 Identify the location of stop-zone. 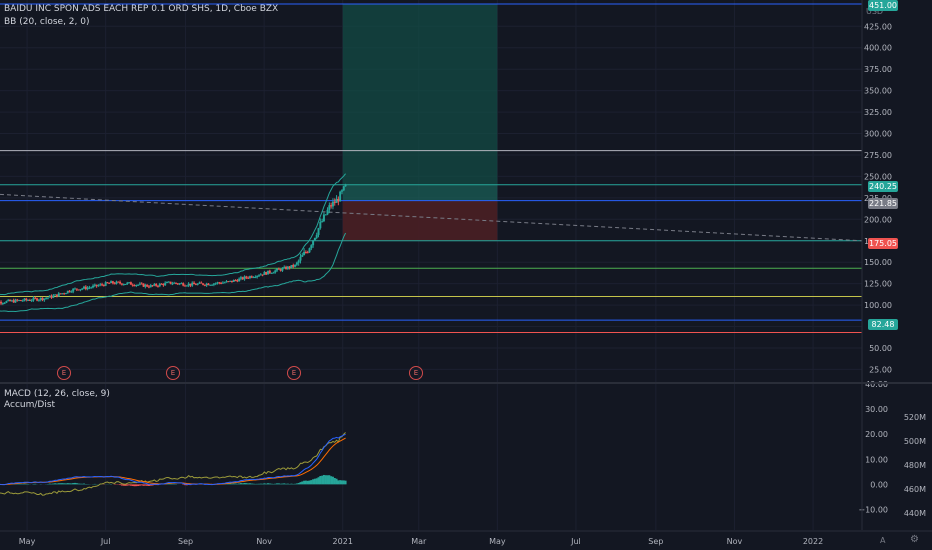
(420, 220).